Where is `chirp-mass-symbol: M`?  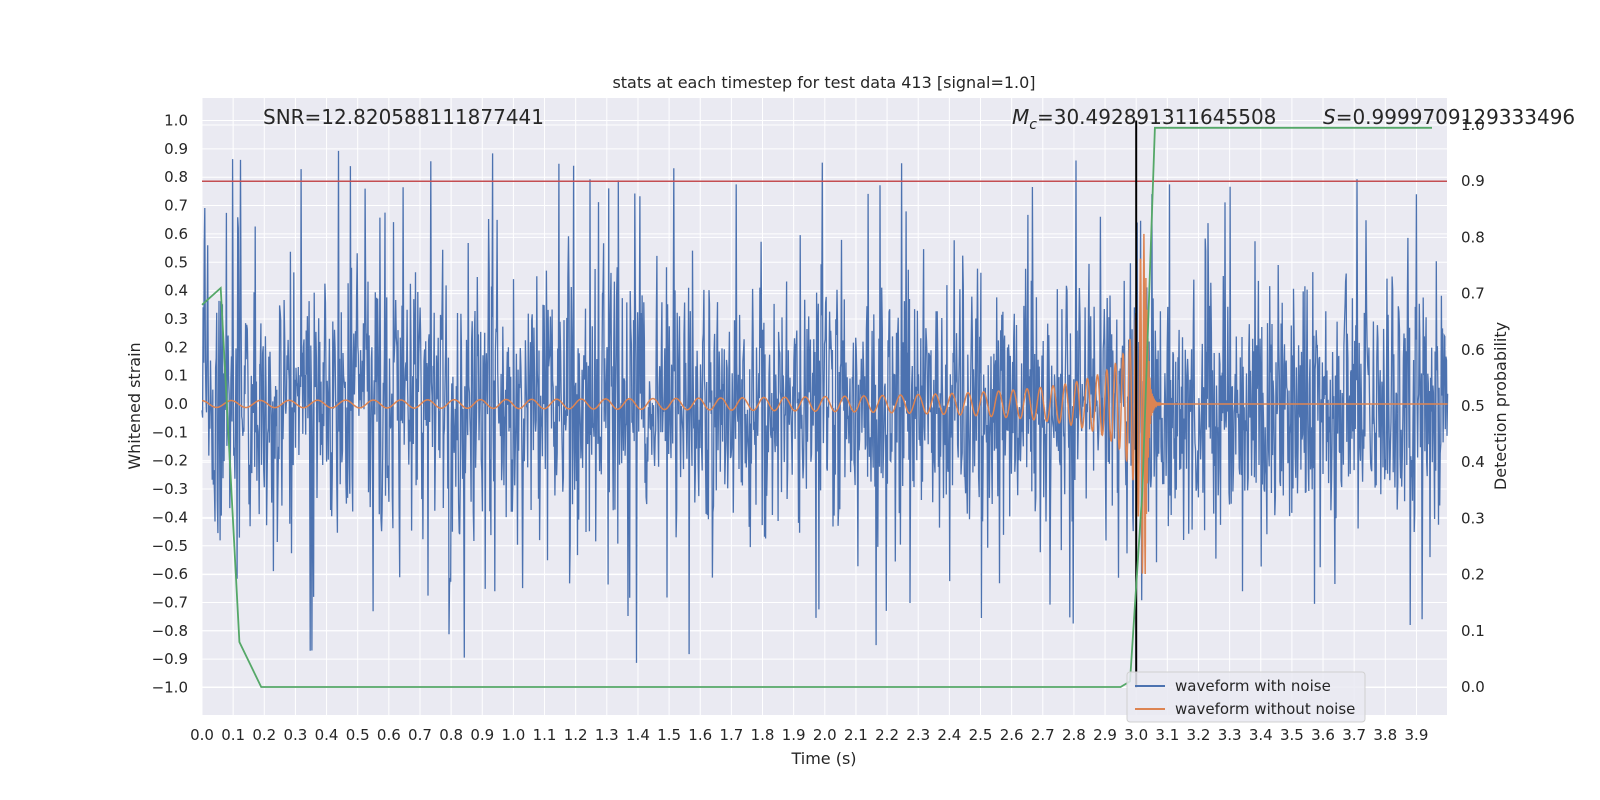
chirp-mass-symbol: M is located at coordinates (1020, 117).